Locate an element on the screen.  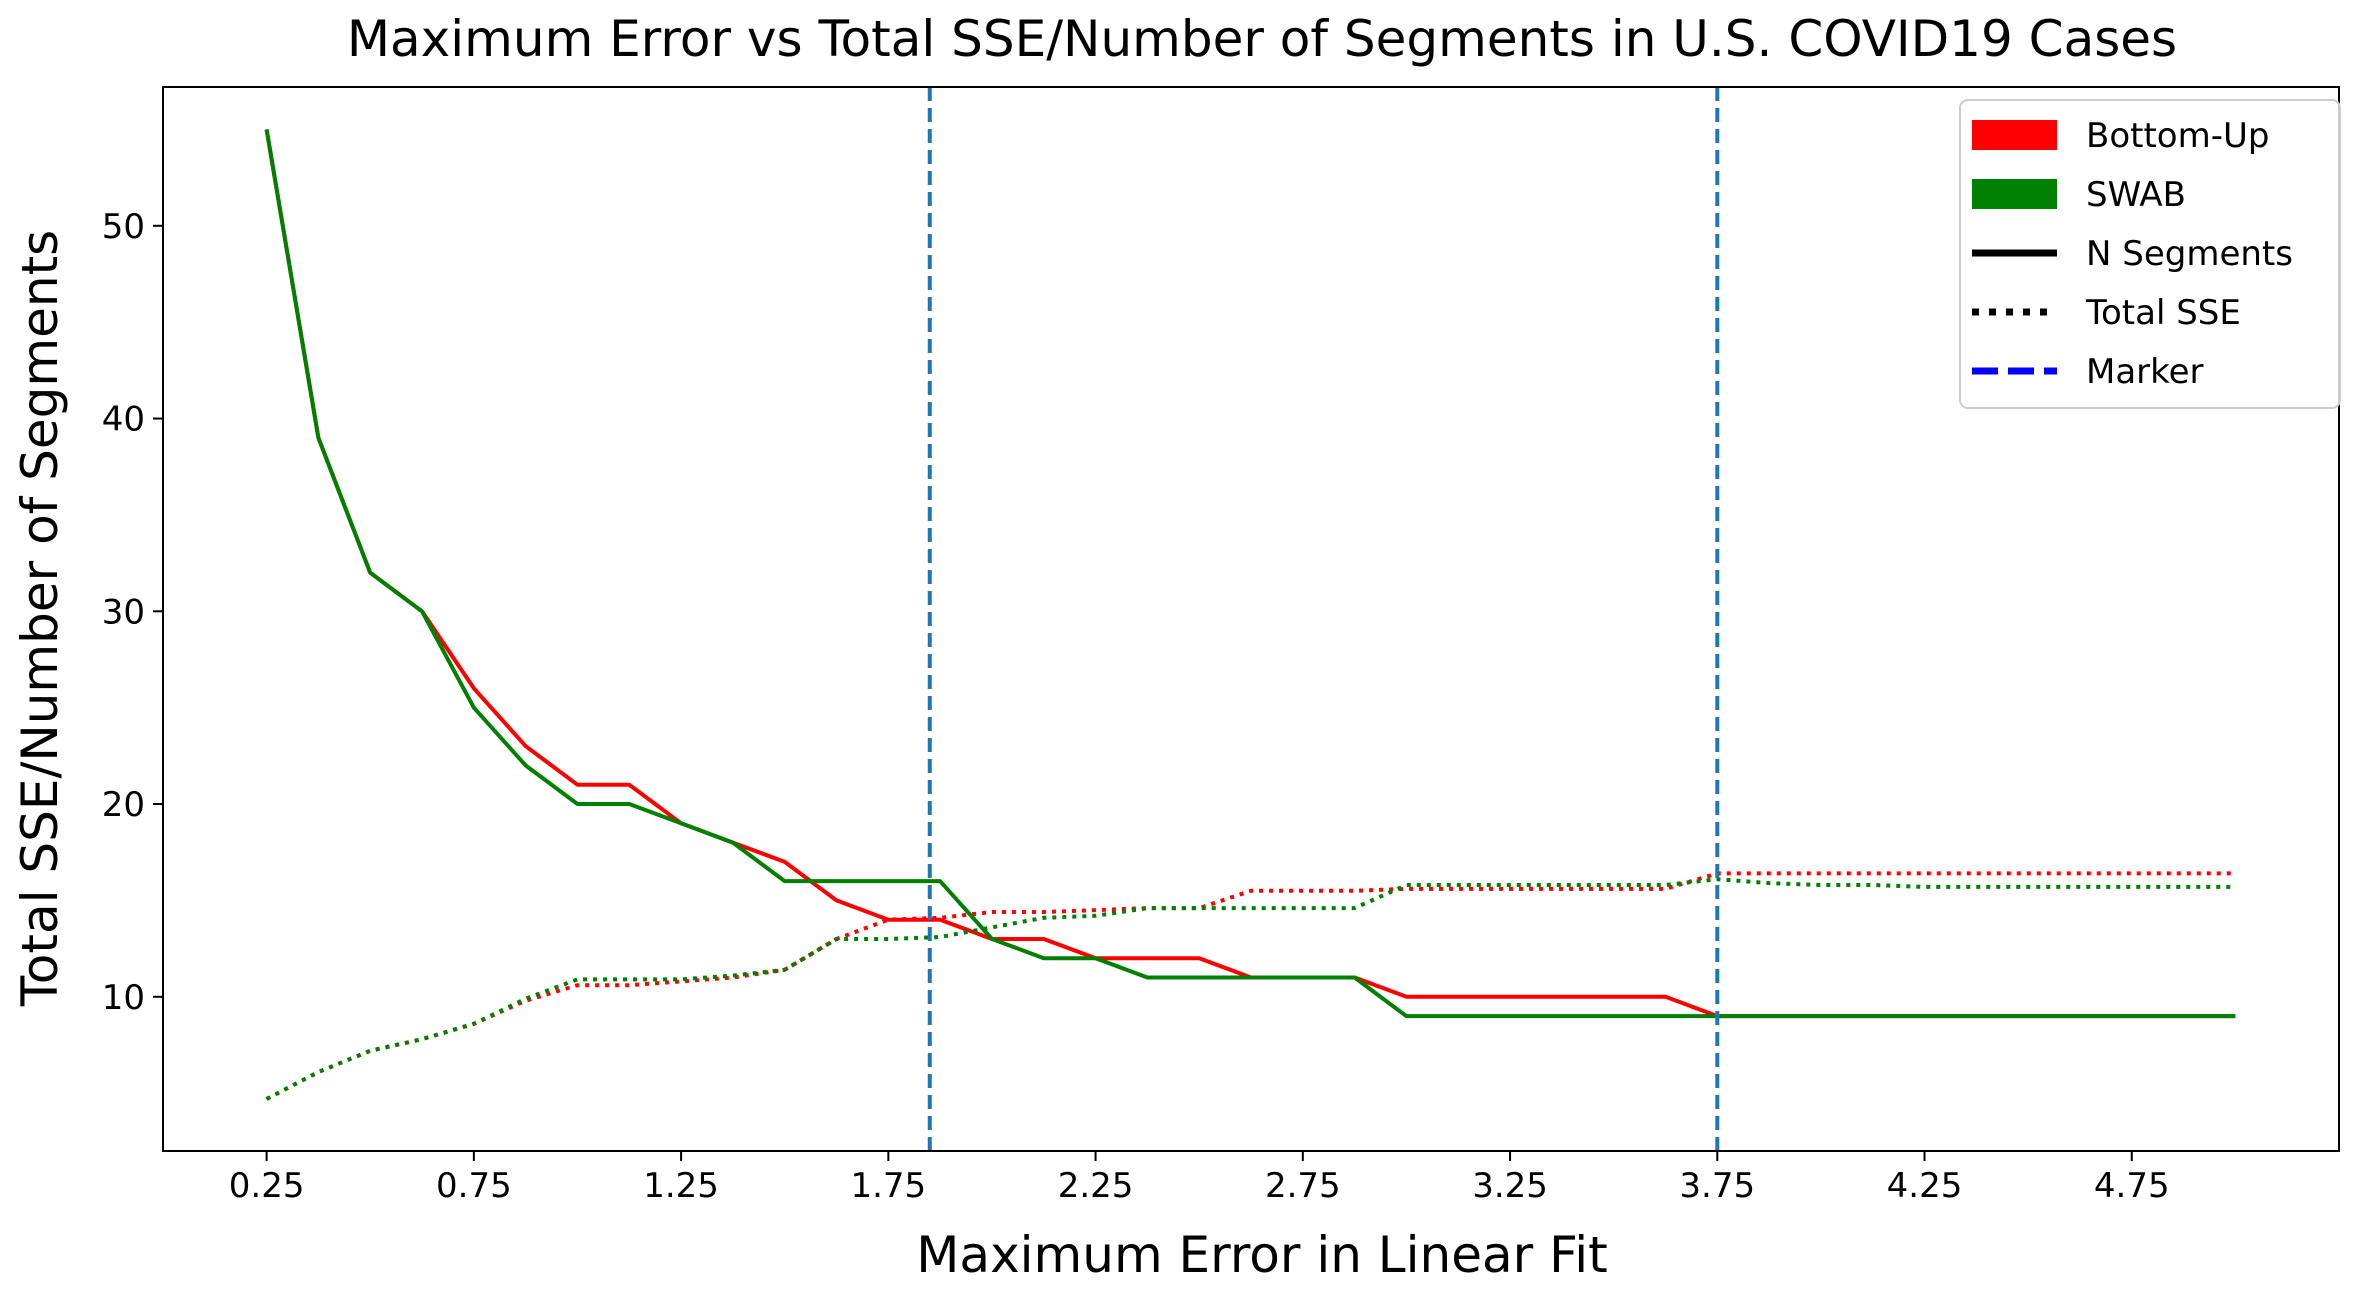
y-tick-label: 30 is located at coordinates (123, 612).